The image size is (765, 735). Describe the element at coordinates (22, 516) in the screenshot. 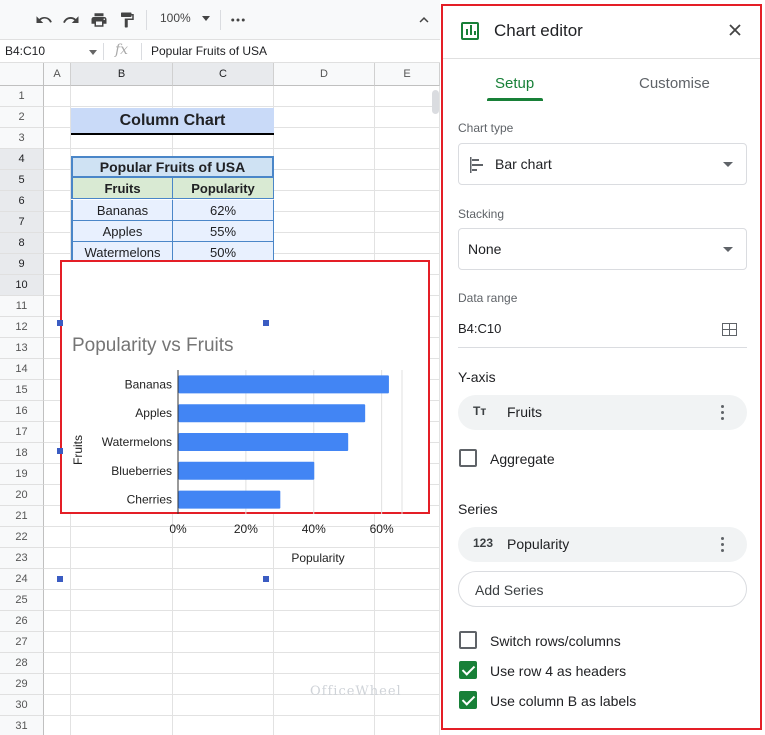

I see `row-header: 21` at that location.